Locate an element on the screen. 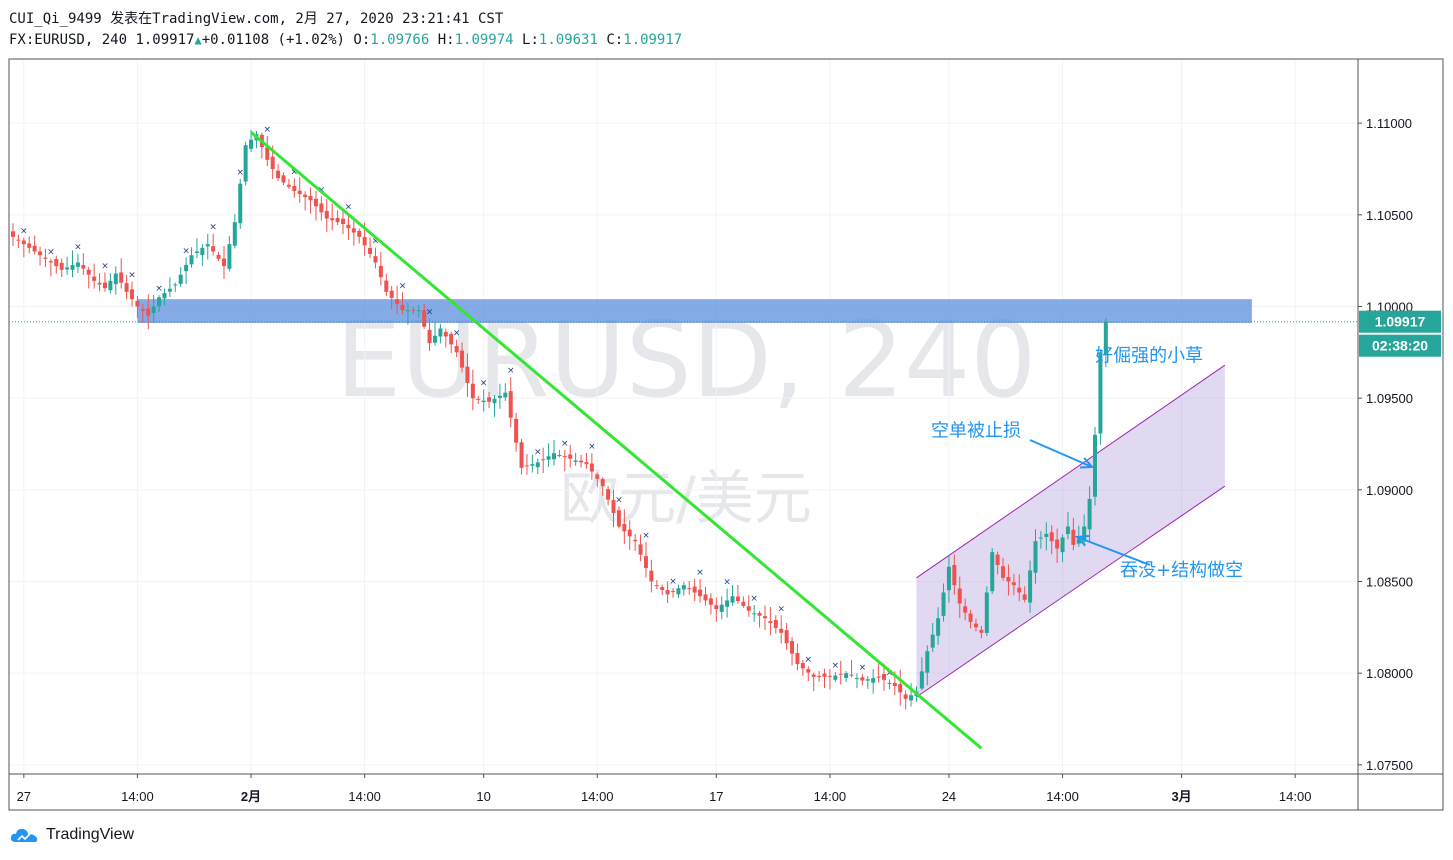 Image resolution: width=1453 pixels, height=860 pixels. cloud-icon is located at coordinates (24, 835).